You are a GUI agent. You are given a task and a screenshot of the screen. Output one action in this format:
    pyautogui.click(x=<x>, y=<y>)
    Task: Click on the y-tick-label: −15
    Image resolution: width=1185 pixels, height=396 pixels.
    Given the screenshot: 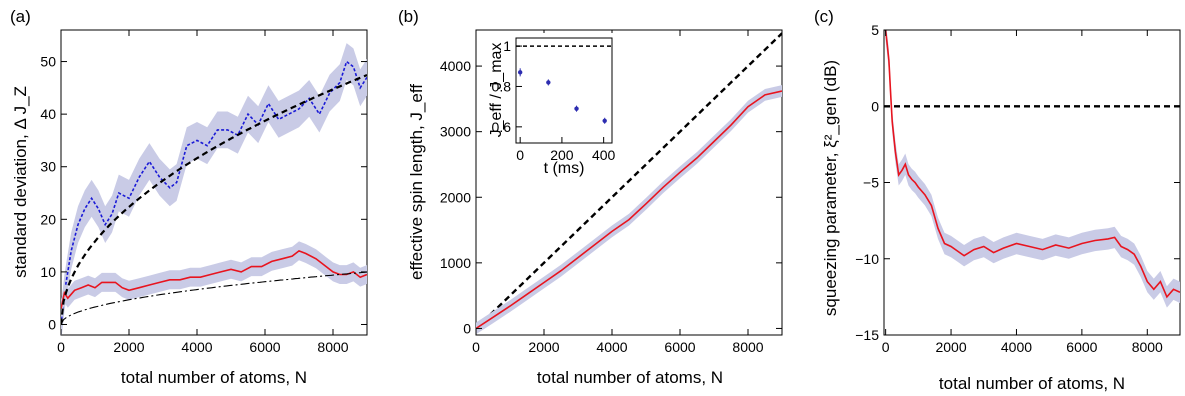 What is the action you would take?
    pyautogui.click(x=867, y=335)
    